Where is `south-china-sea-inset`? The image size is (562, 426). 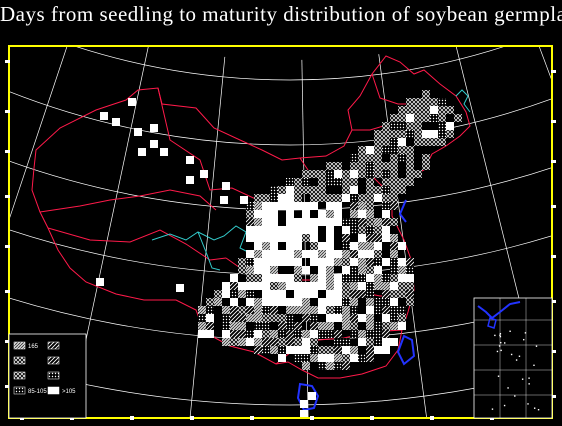 south-china-sea-inset is located at coordinates (513, 358).